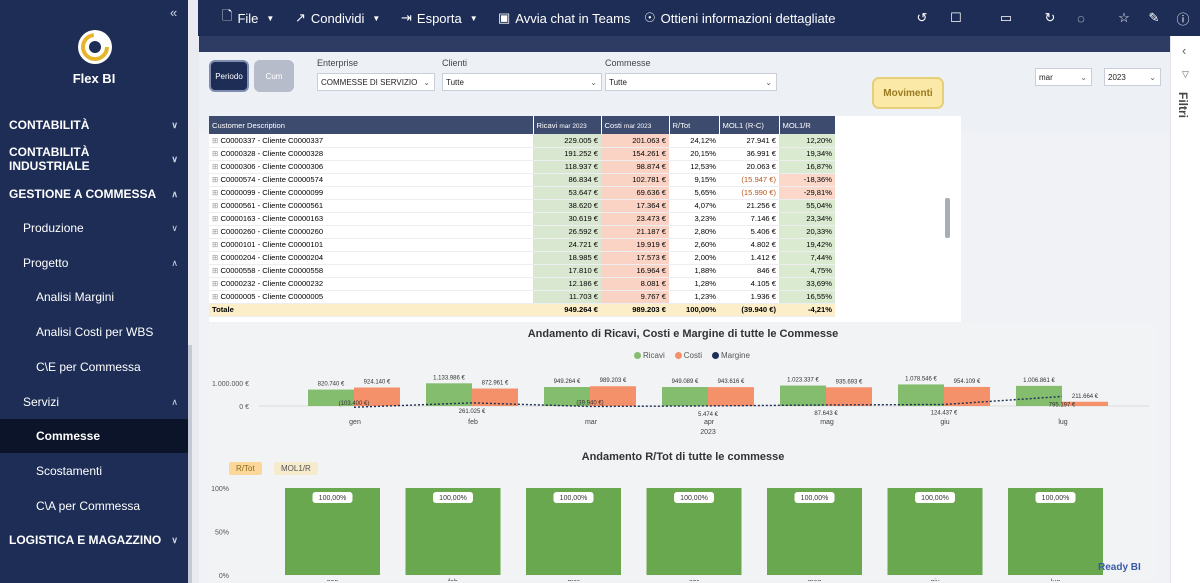 The image size is (1200, 583). What do you see at coordinates (1006, 17) in the screenshot?
I see `view-icon: ▭` at bounding box center [1006, 17].